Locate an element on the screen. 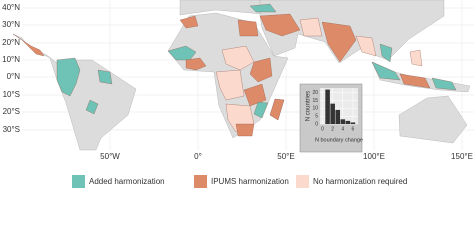 Image resolution: width=474 pixels, height=240 pixels. inset-x-label: N boundary change is located at coordinates (339, 140).